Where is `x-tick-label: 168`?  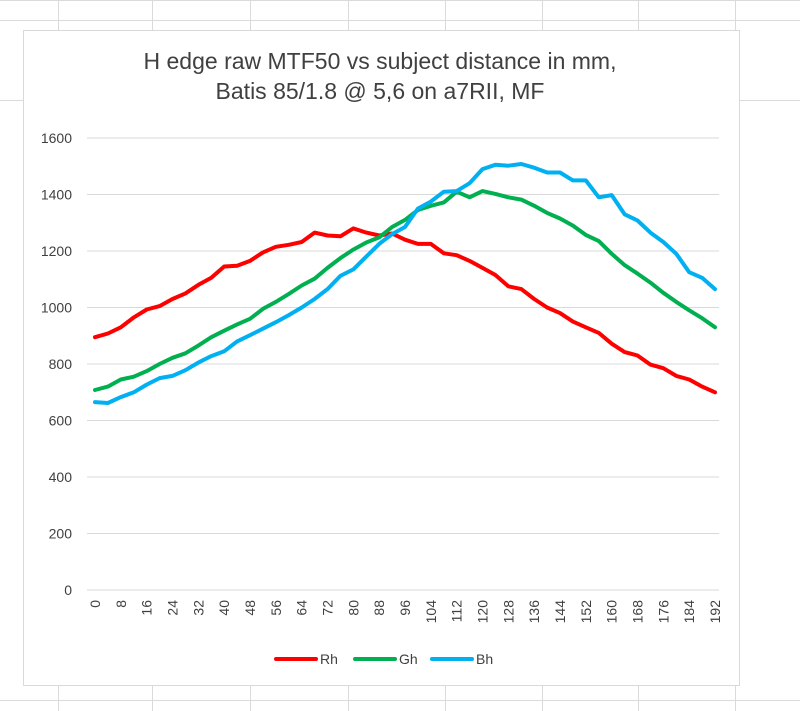 x-tick-label: 168 is located at coordinates (638, 612).